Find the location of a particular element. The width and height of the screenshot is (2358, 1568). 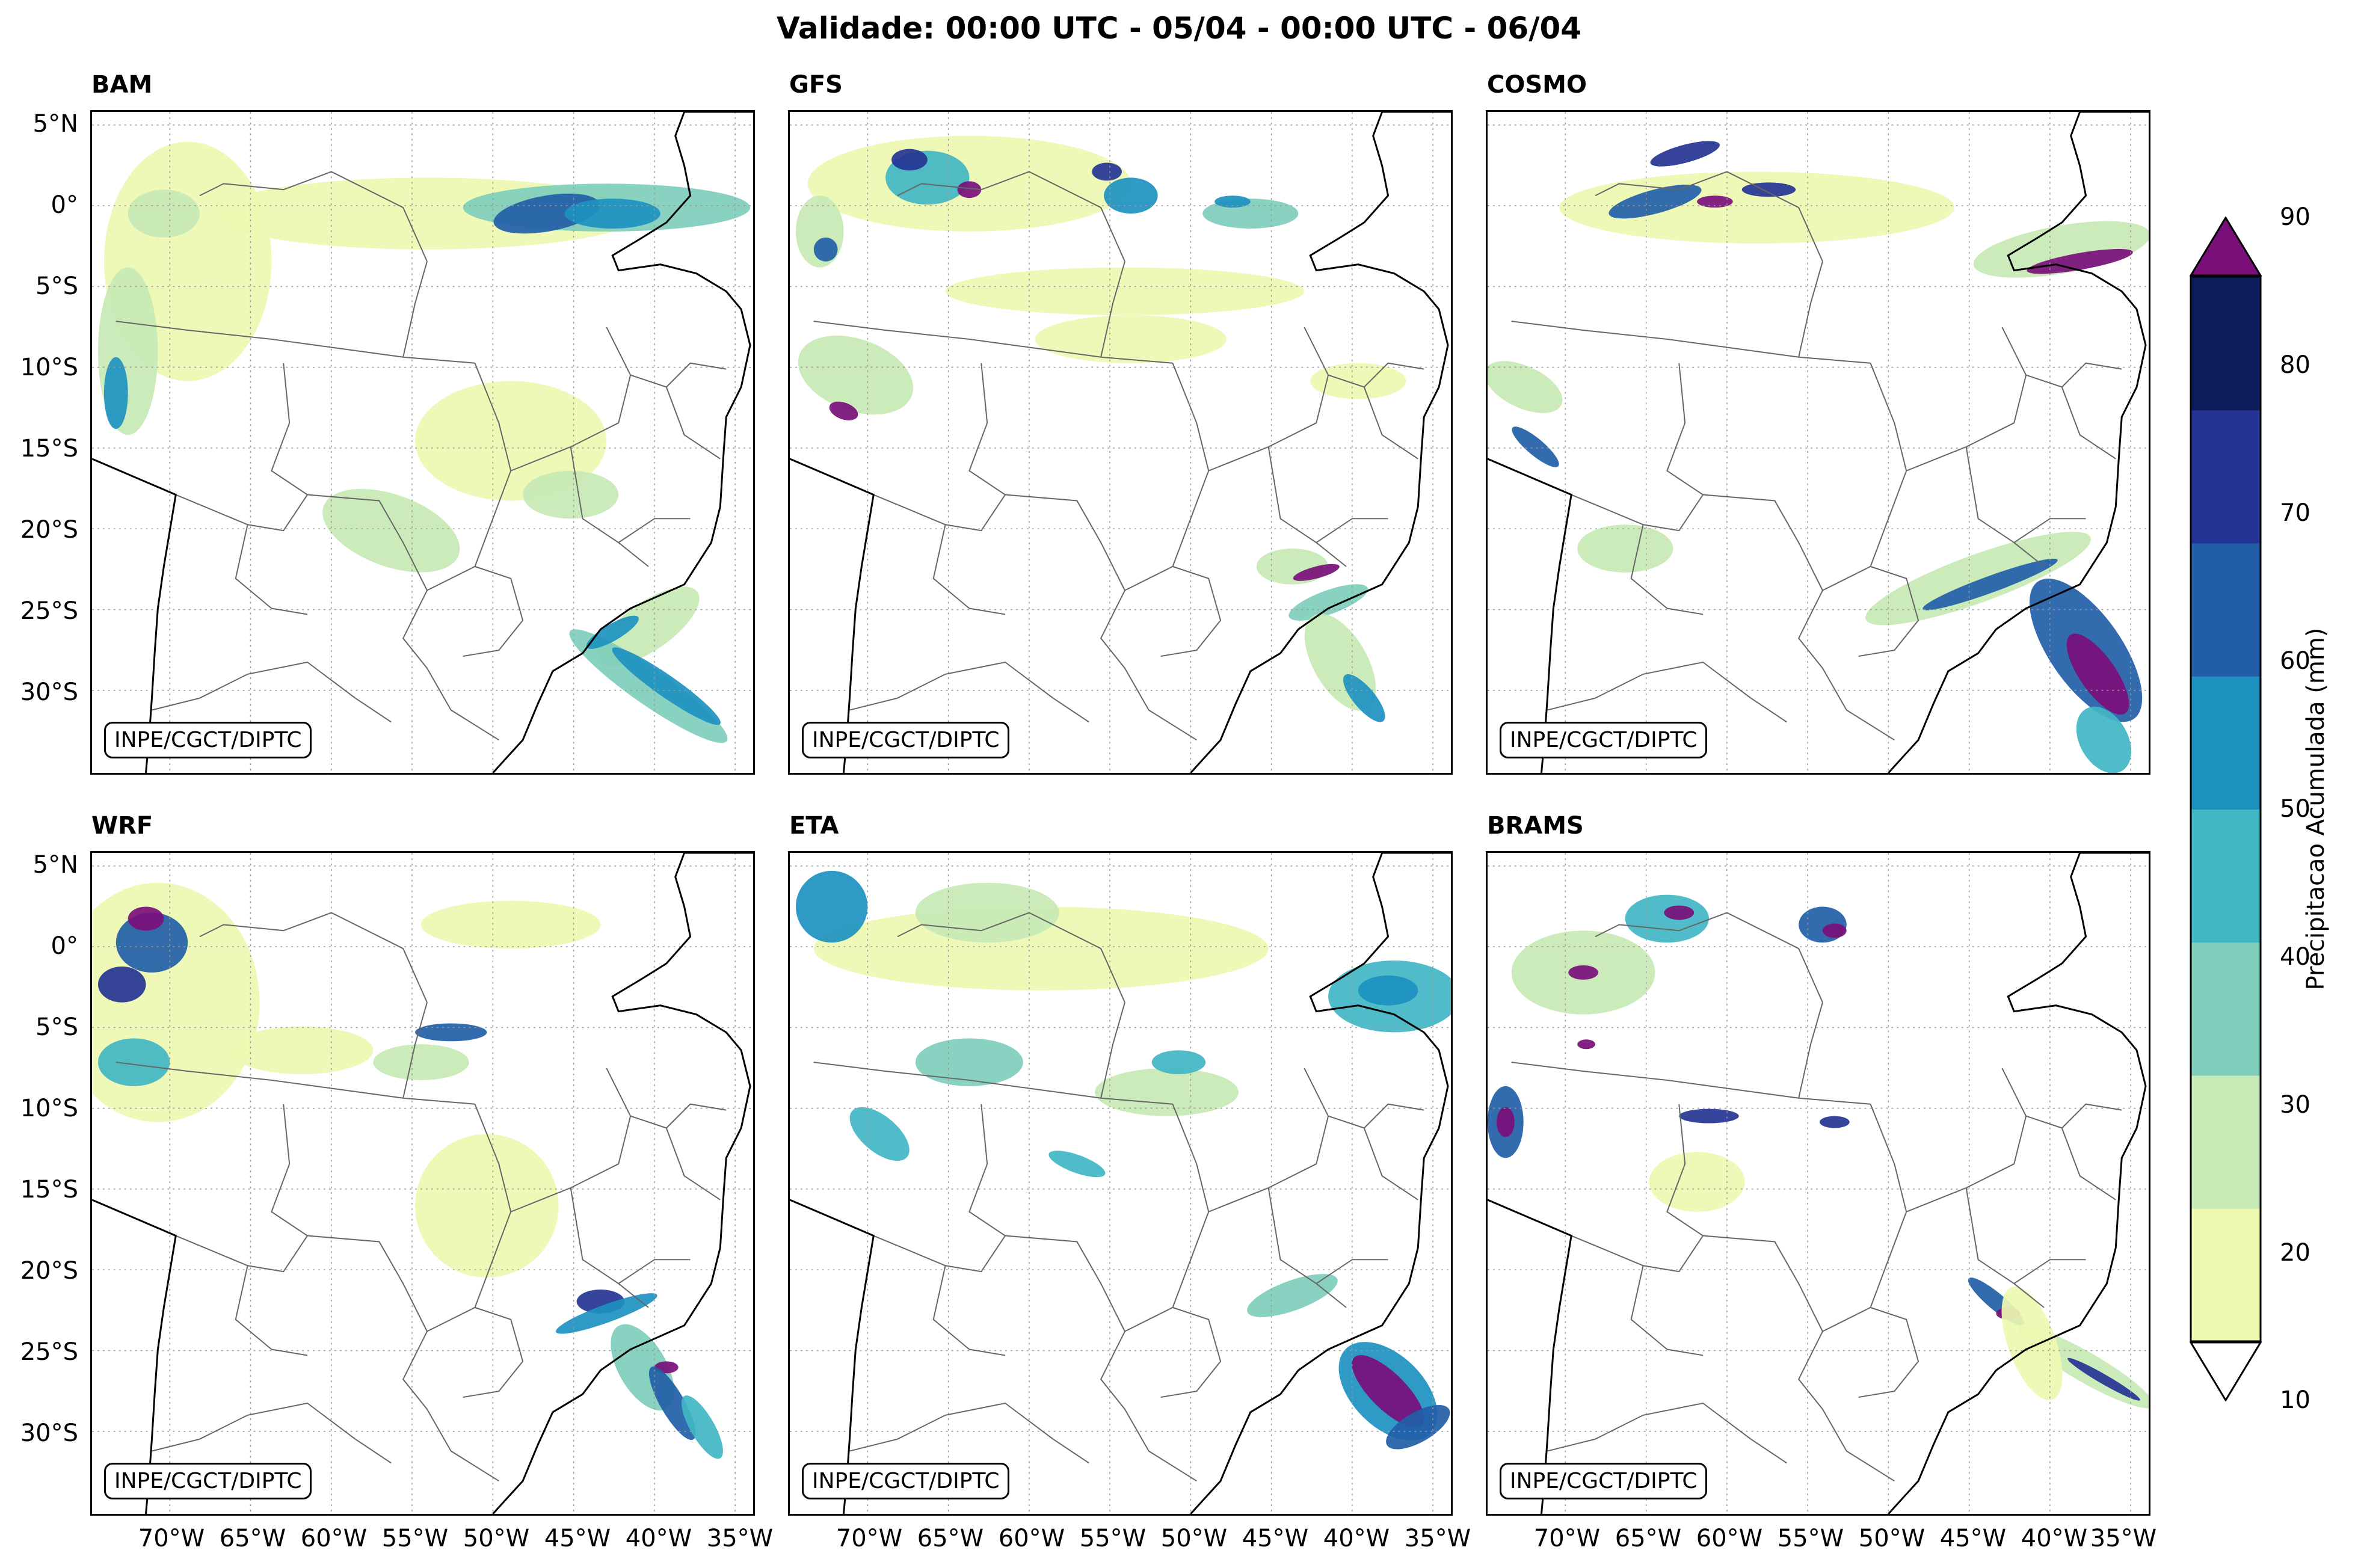

panel-title-wrf: WRF is located at coordinates (122, 826).